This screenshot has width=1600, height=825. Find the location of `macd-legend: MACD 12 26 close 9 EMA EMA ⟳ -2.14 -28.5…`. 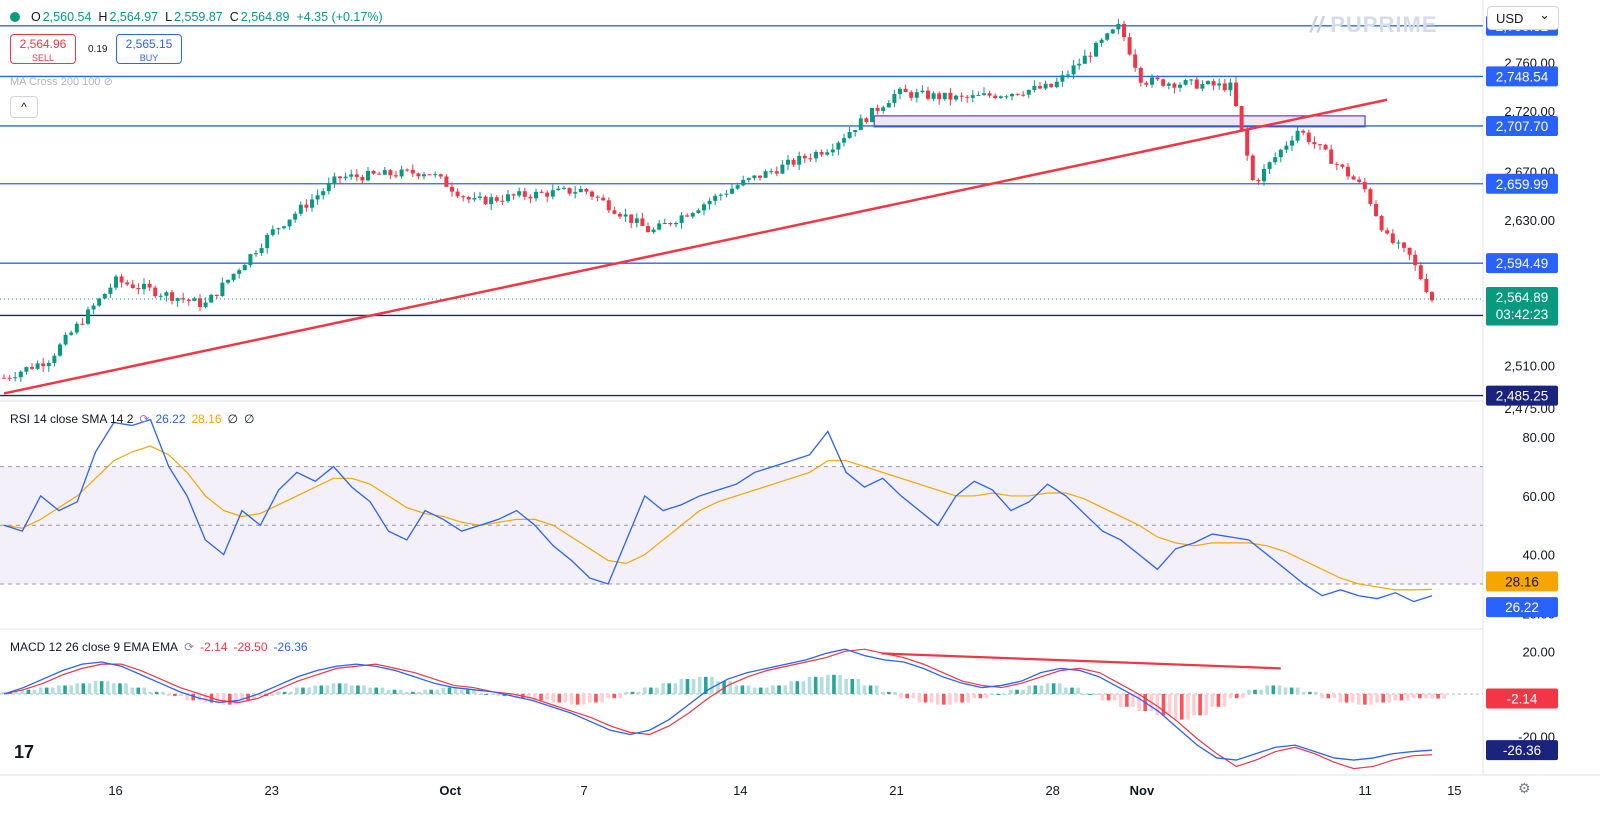

macd-legend: MACD 12 26 close 9 EMA EMA ⟳ -2.14 -28.5… is located at coordinates (159, 647).